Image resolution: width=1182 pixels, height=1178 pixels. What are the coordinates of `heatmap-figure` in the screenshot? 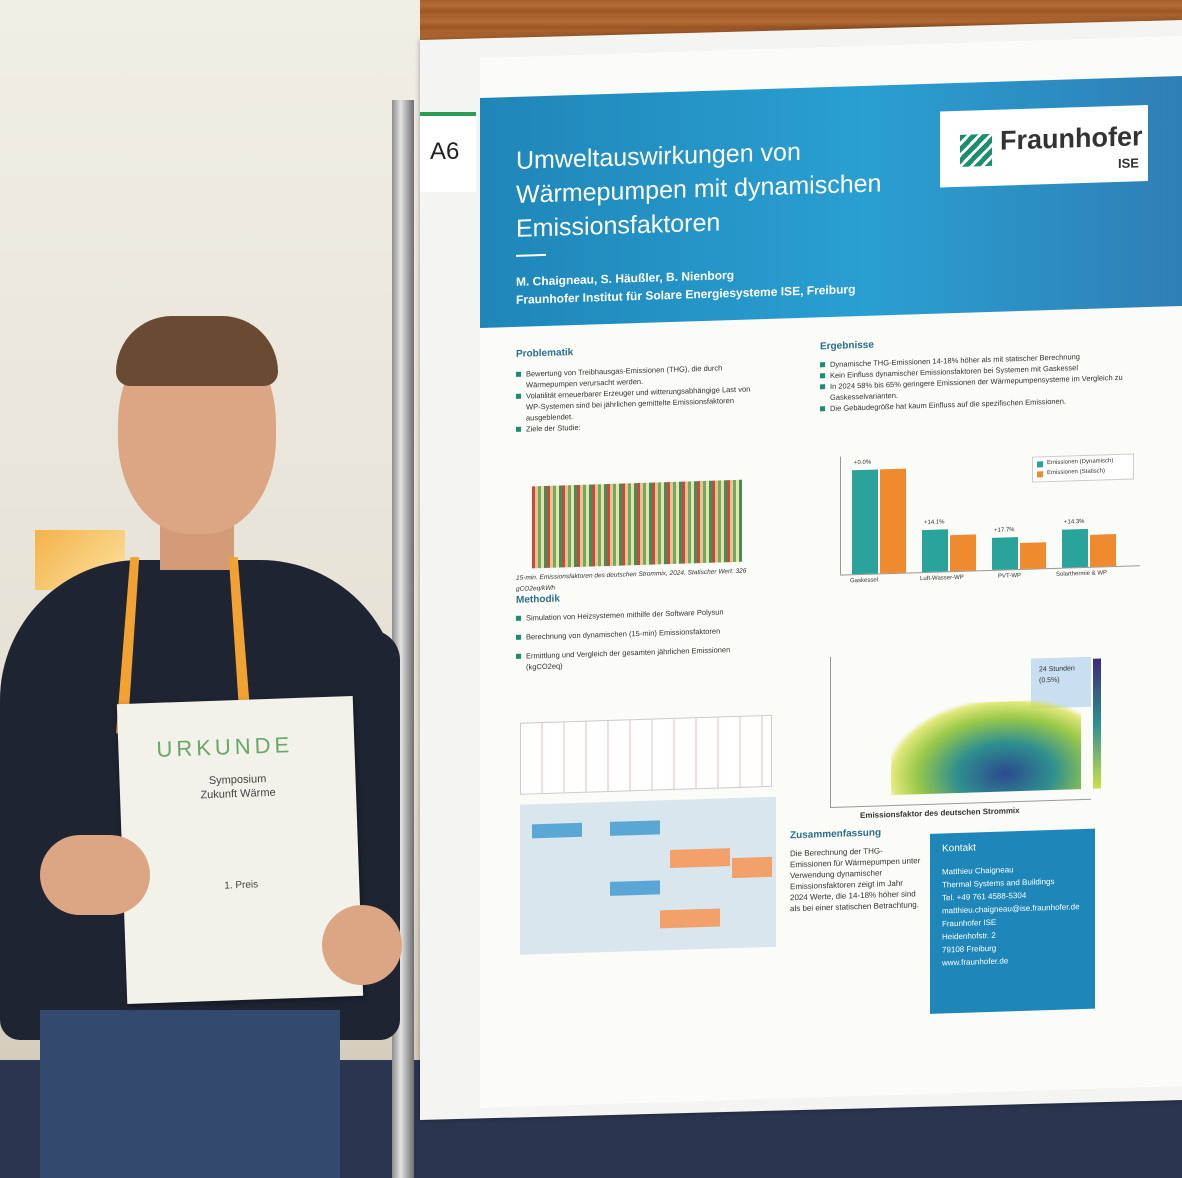 It's located at (637, 524).